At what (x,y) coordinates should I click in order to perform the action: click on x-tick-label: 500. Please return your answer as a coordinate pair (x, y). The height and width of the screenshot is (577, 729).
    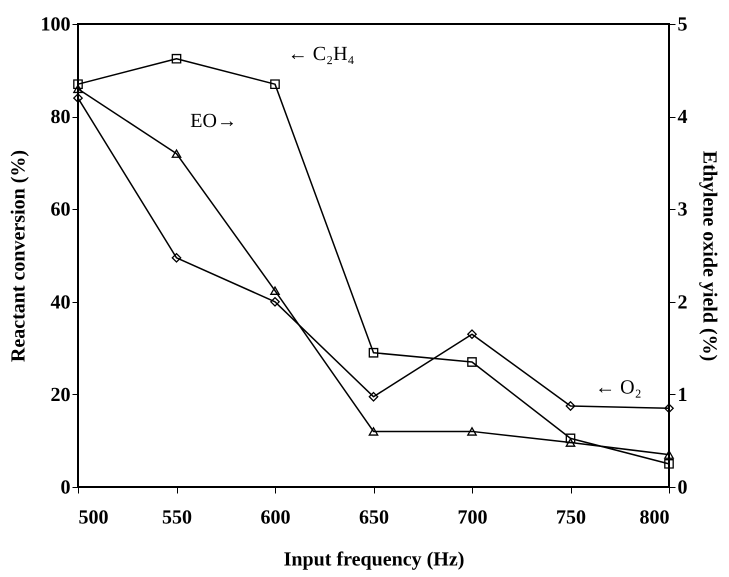
    Looking at the image, I should click on (93, 517).